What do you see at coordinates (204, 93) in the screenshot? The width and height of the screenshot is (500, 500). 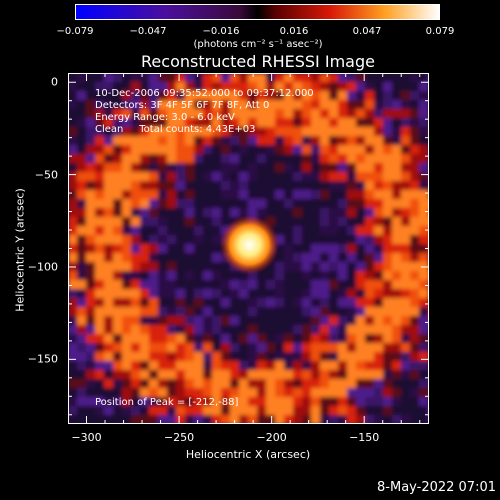 I see `annotation-time-range: 10-Dec-2006 09:35:52.000 to 09:37:12.000` at bounding box center [204, 93].